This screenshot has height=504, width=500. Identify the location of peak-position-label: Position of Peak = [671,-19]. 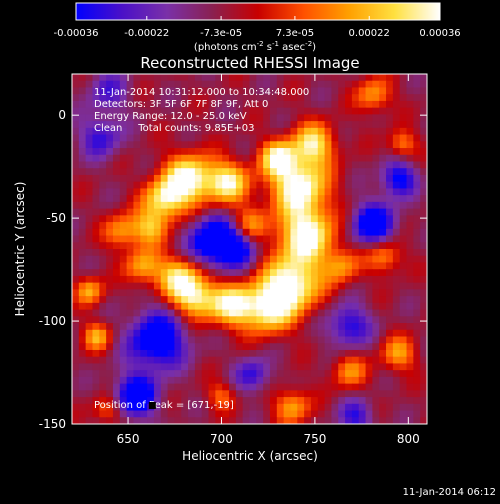
(164, 405).